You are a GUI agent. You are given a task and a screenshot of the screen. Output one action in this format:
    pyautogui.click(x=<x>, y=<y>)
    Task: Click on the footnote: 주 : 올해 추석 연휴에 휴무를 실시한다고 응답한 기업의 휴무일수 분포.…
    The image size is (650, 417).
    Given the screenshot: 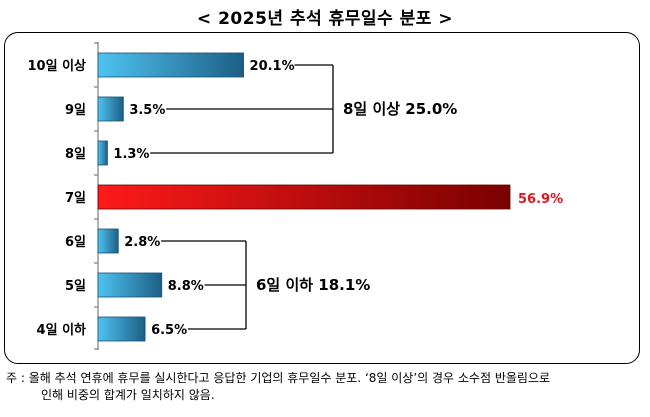 What is the action you would take?
    pyautogui.click(x=326, y=387)
    